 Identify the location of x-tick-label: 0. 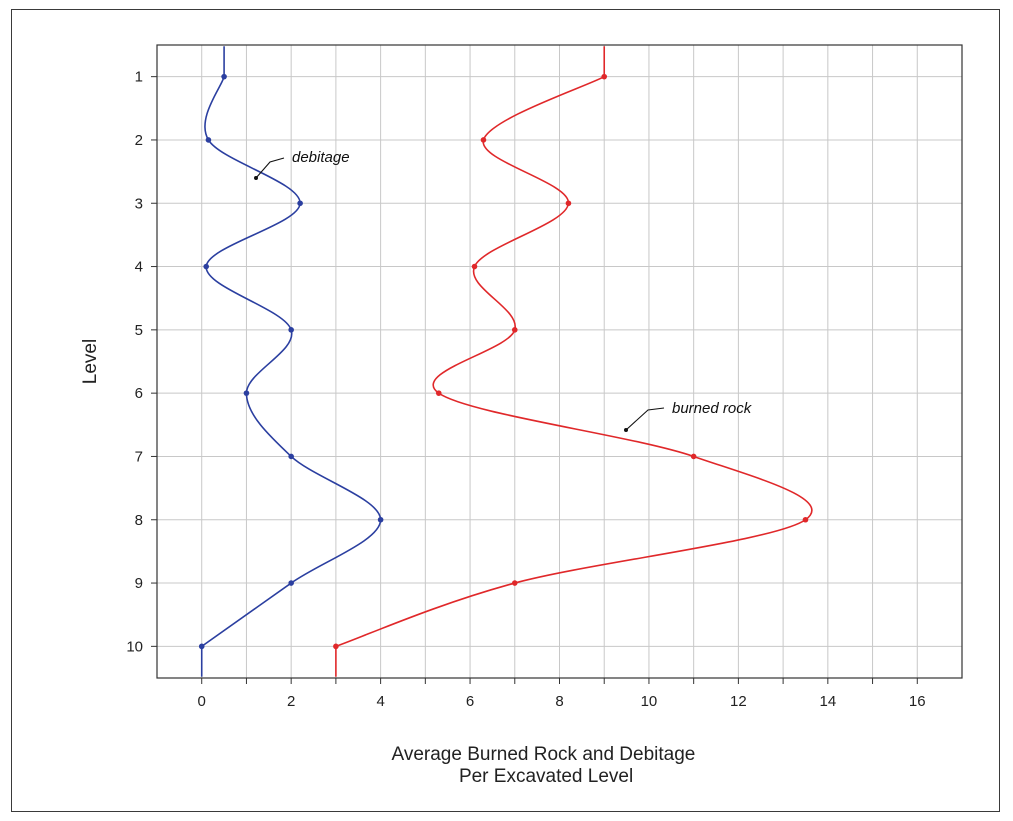
(202, 701).